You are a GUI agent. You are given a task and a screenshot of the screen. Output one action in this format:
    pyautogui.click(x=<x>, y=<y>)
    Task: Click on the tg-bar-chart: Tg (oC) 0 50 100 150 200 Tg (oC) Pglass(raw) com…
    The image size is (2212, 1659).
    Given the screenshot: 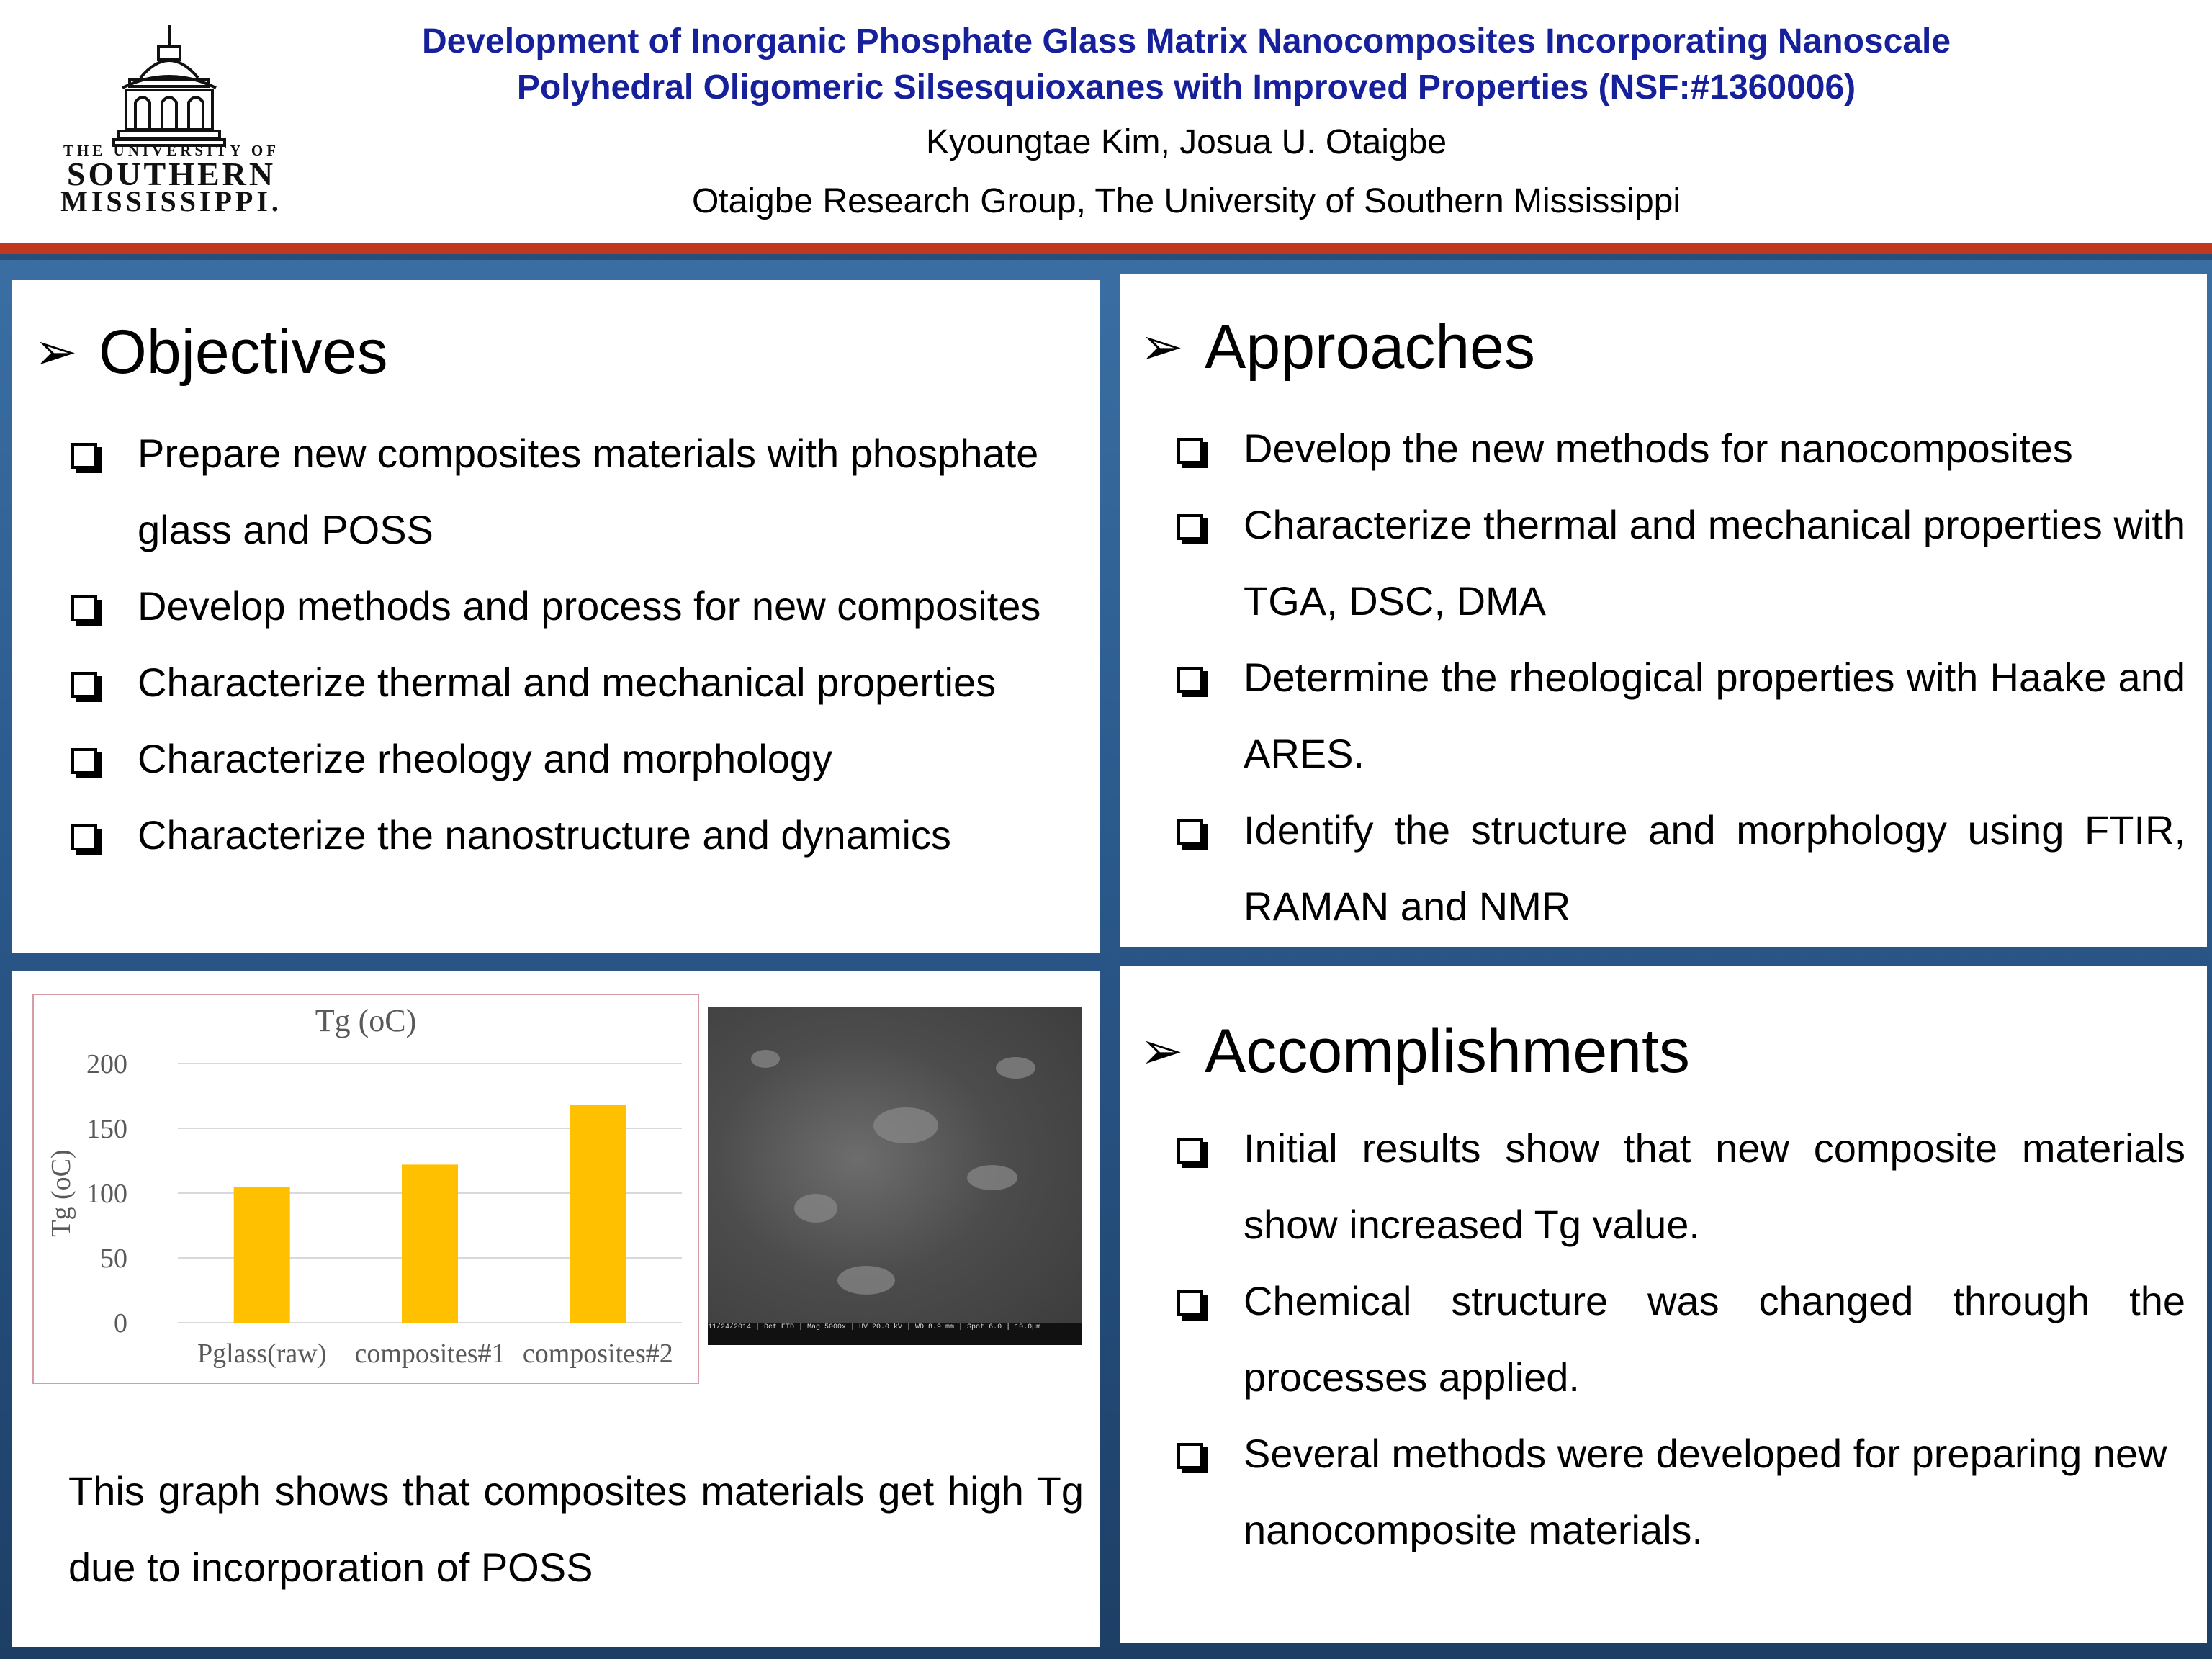 What is the action you would take?
    pyautogui.click(x=365, y=1189)
    